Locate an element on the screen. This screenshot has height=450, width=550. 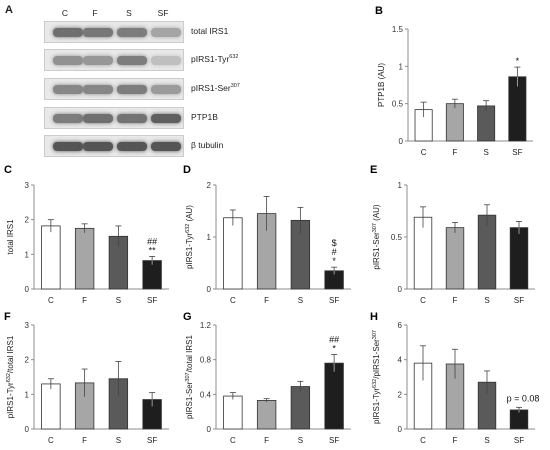
y-axis-label: pIRS1-Ser307 (AU) is located at coordinates (376, 237).